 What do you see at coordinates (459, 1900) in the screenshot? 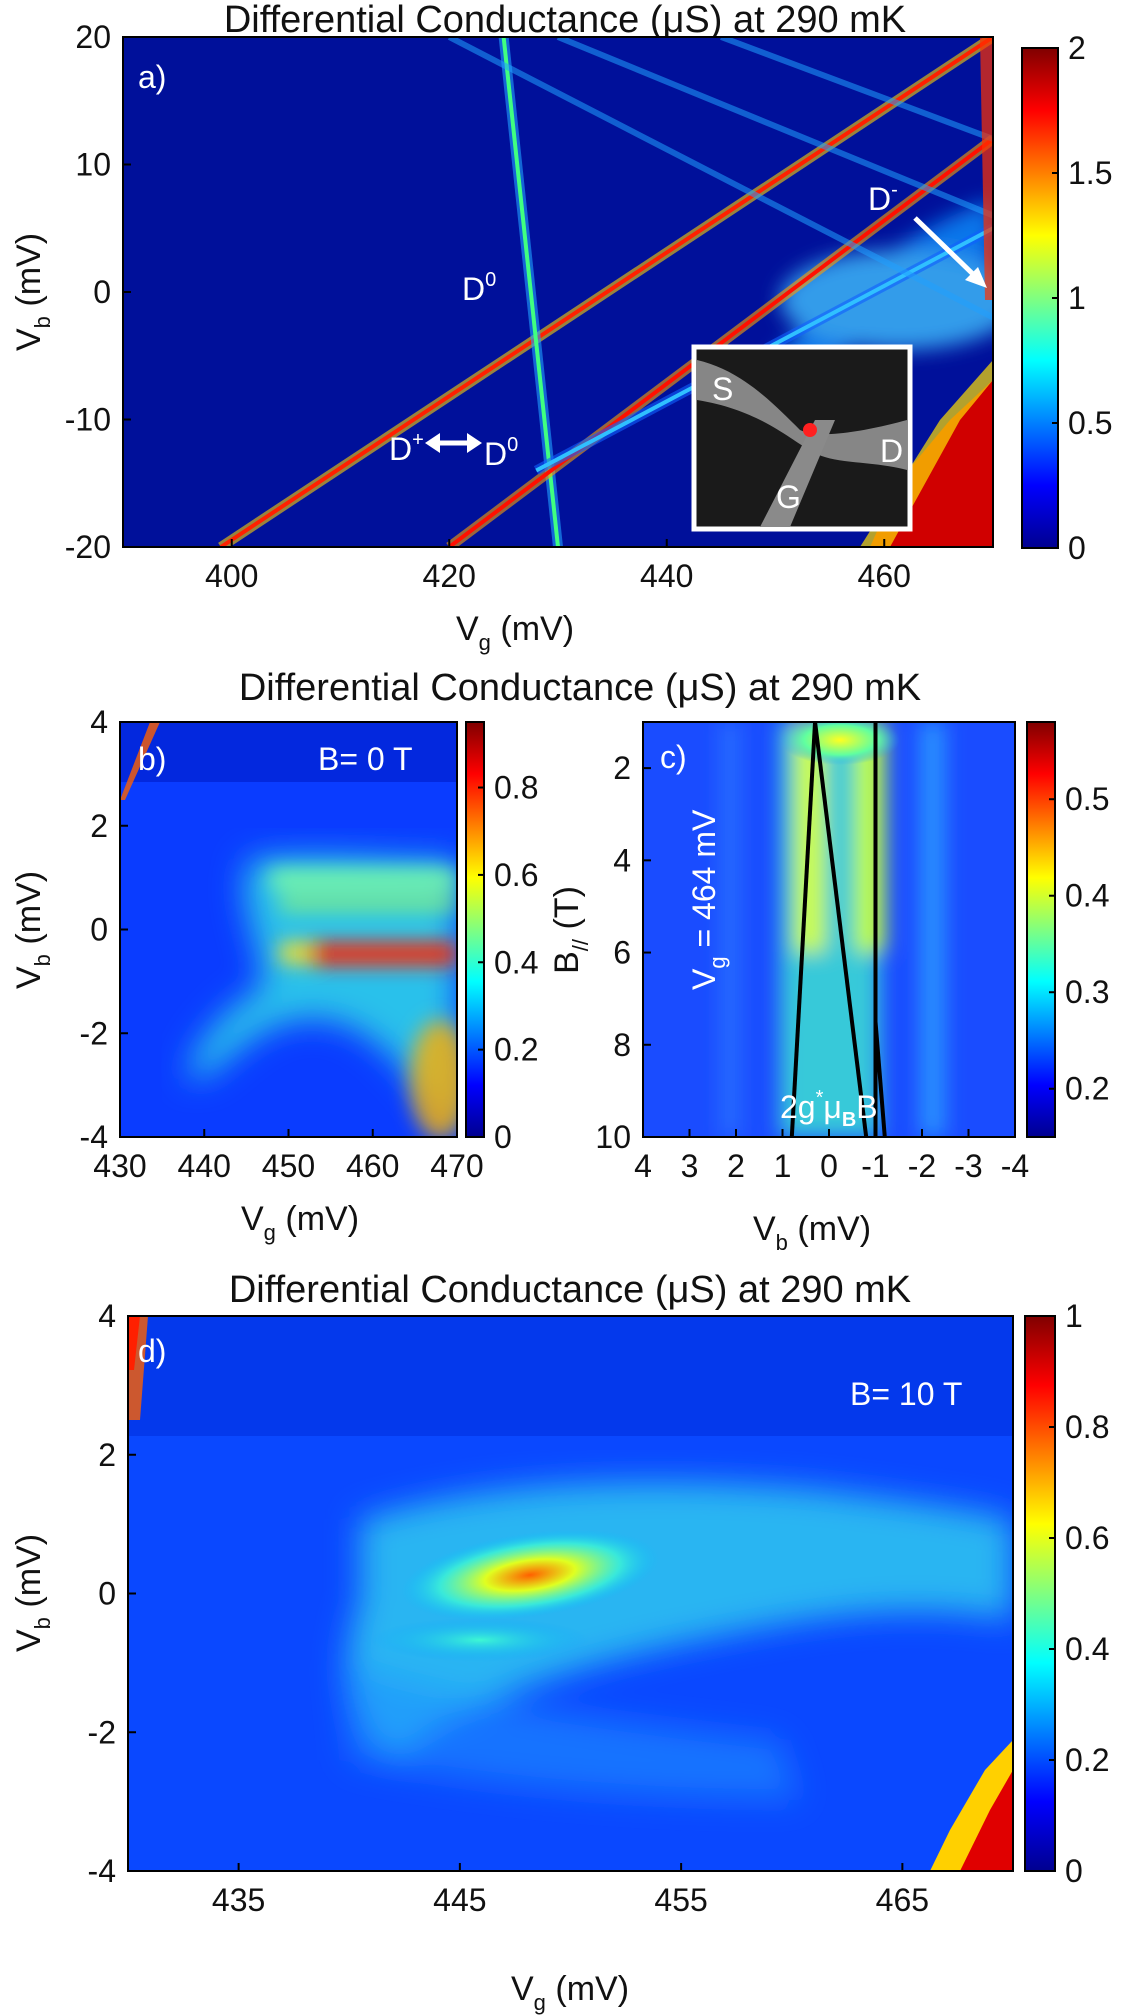
I see `panel-d-xtick-label: 445` at bounding box center [459, 1900].